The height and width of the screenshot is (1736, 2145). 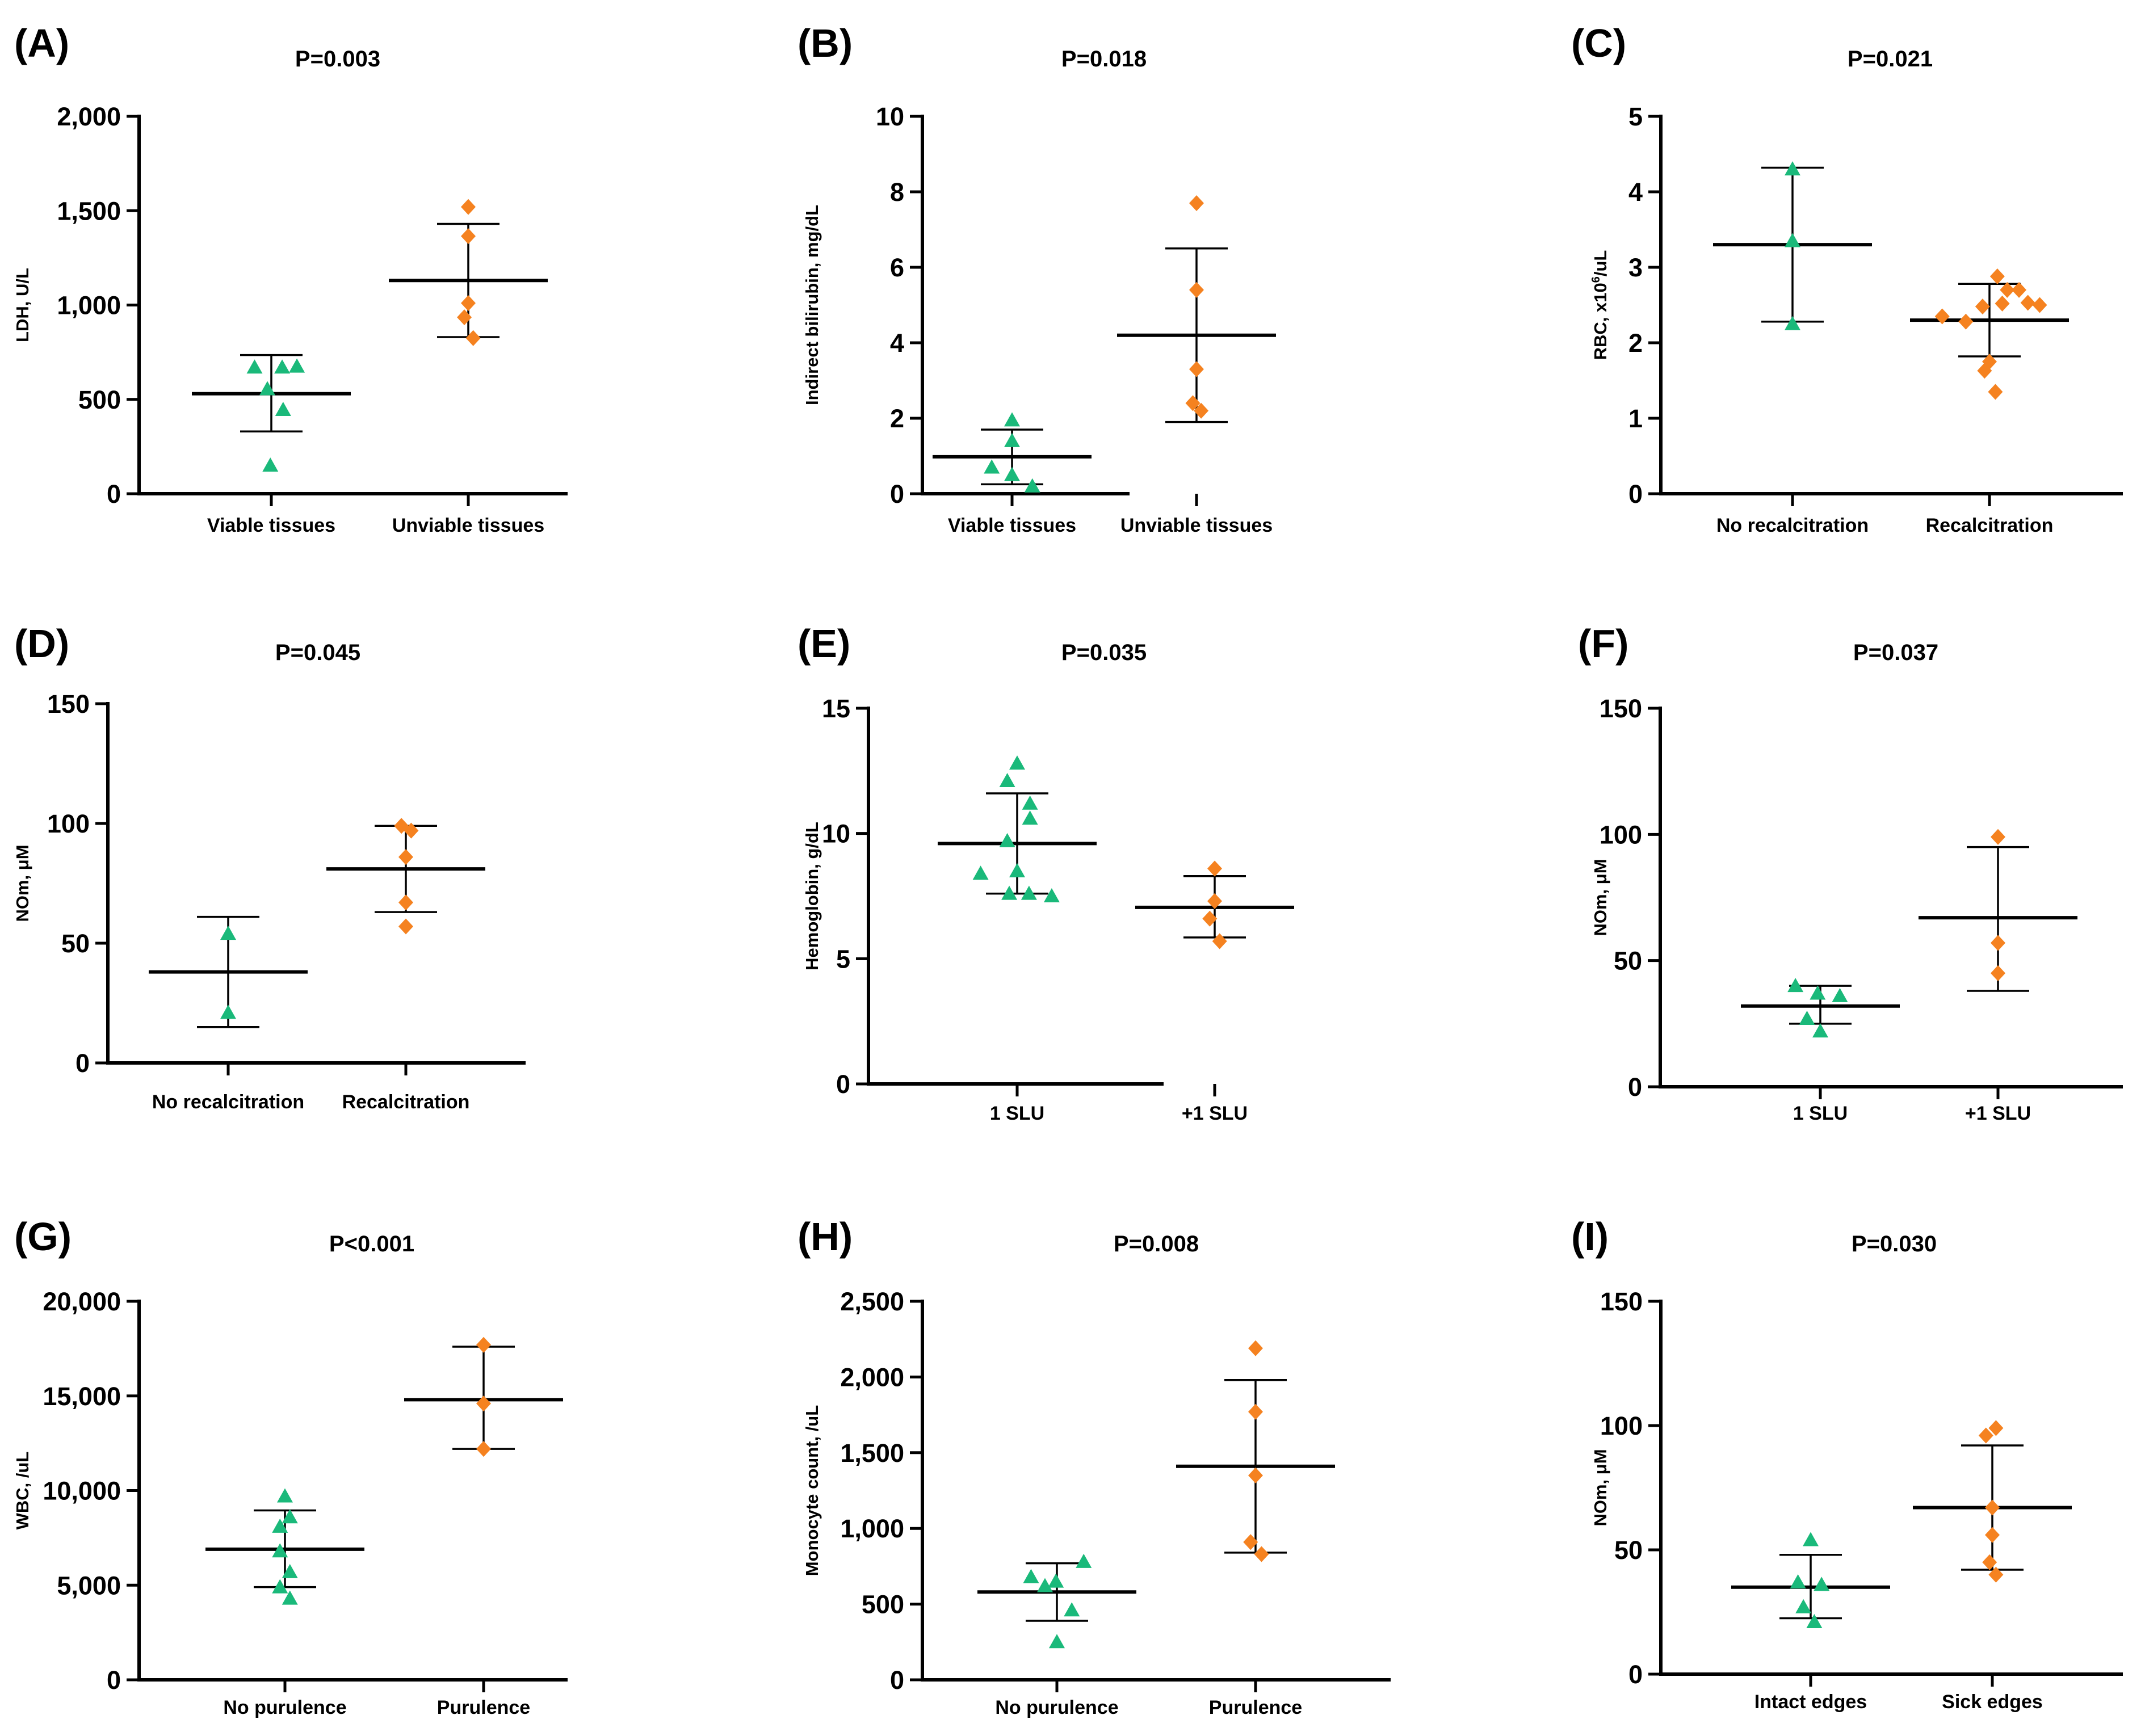 What do you see at coordinates (1255, 1707) in the screenshot?
I see `x-category-label: Purulence` at bounding box center [1255, 1707].